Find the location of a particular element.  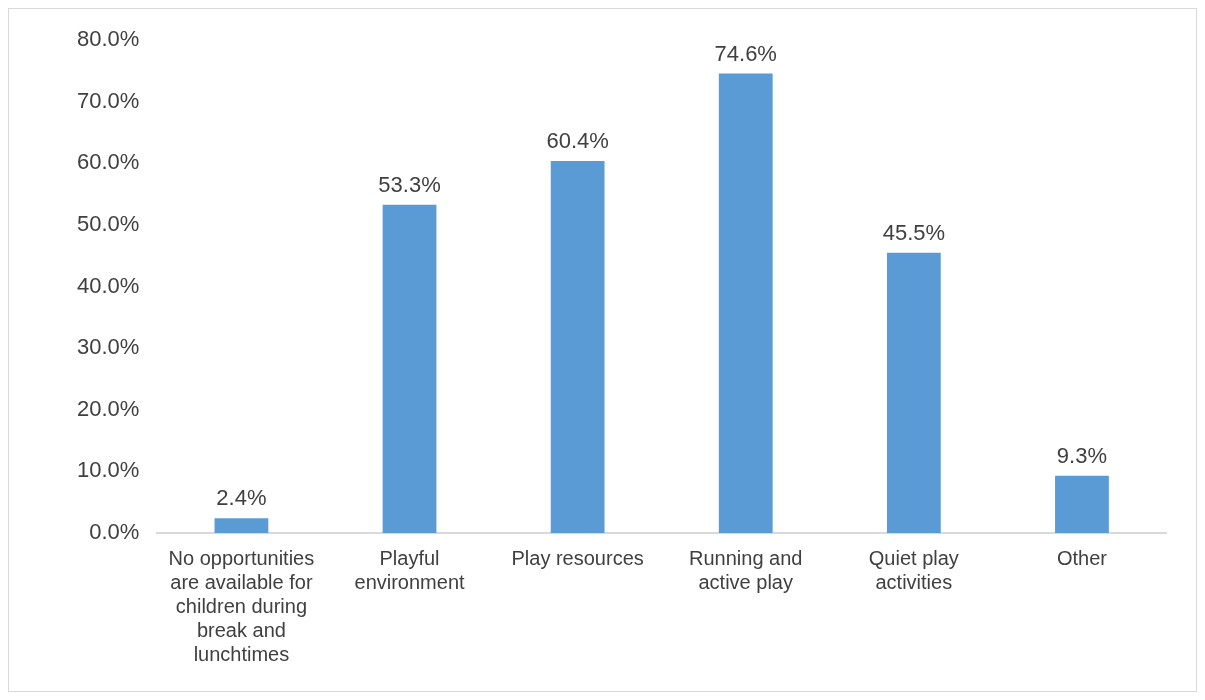

y-tick-label: 10.0% is located at coordinates (108, 470).